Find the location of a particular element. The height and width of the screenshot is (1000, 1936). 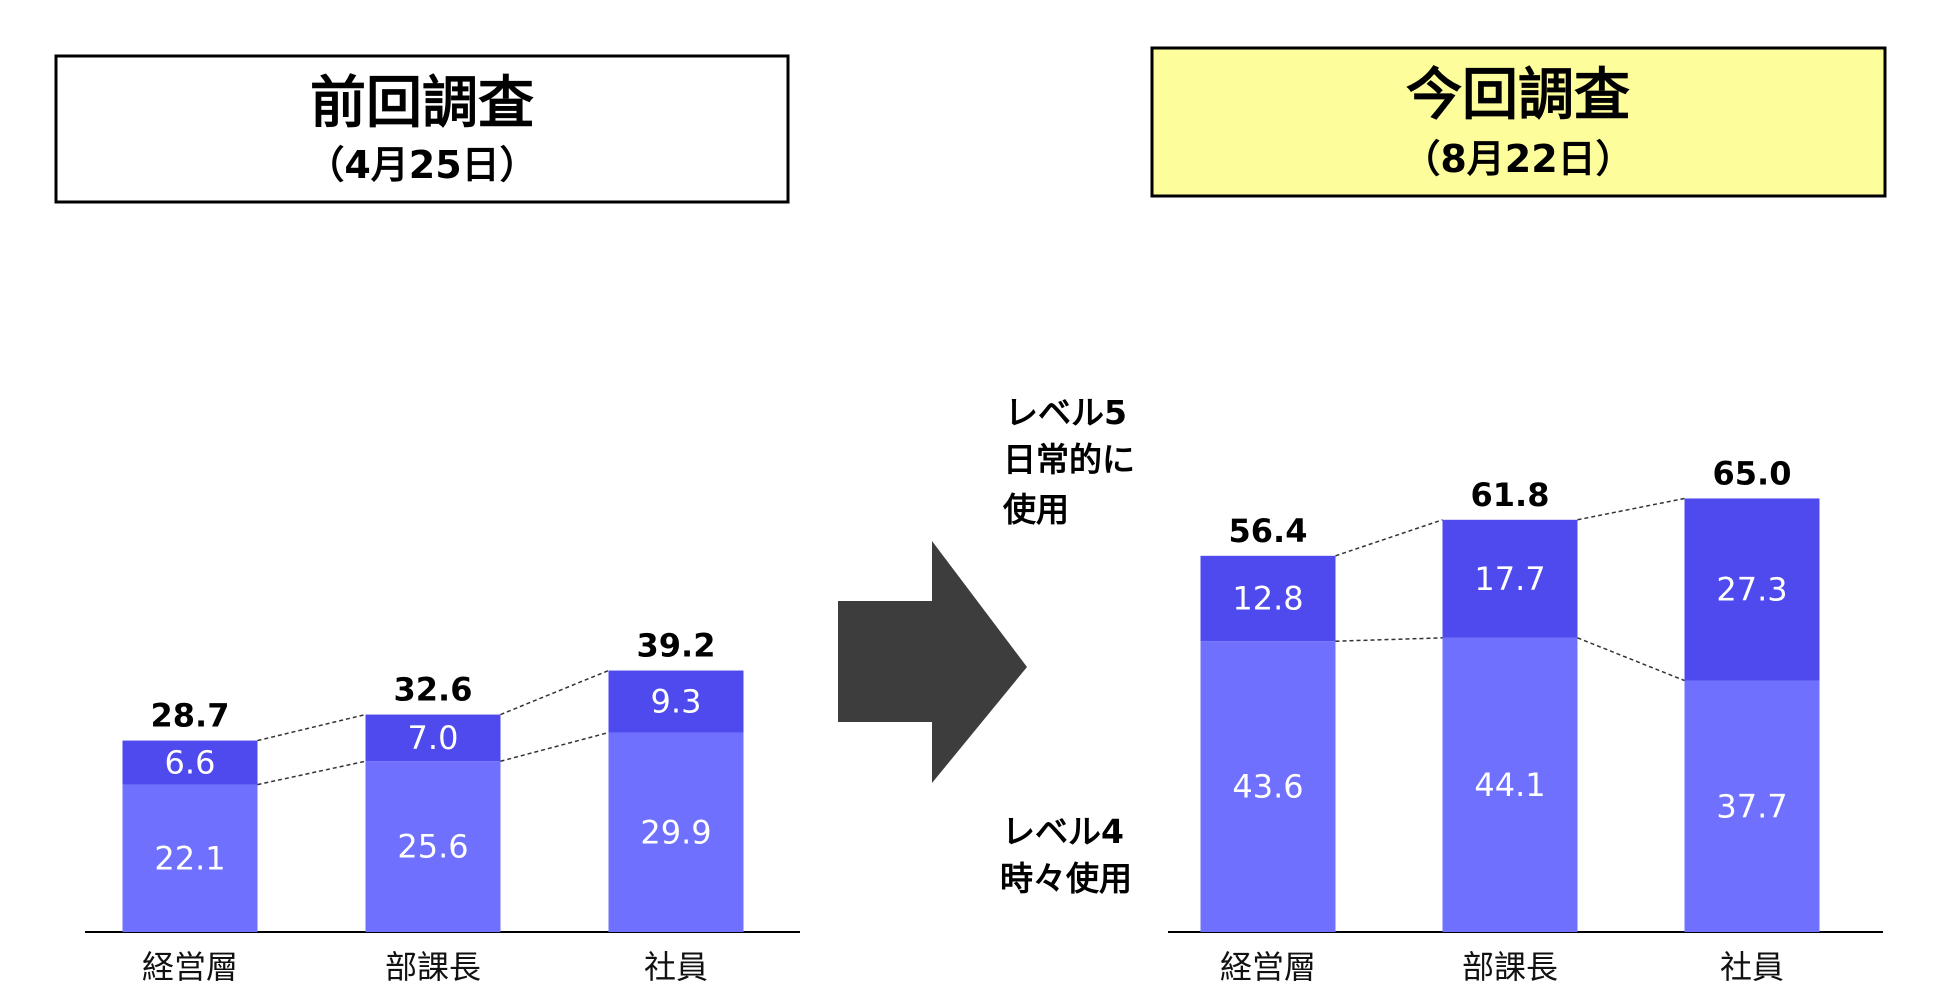

total-label-0-0: 28.7 is located at coordinates (190, 716).